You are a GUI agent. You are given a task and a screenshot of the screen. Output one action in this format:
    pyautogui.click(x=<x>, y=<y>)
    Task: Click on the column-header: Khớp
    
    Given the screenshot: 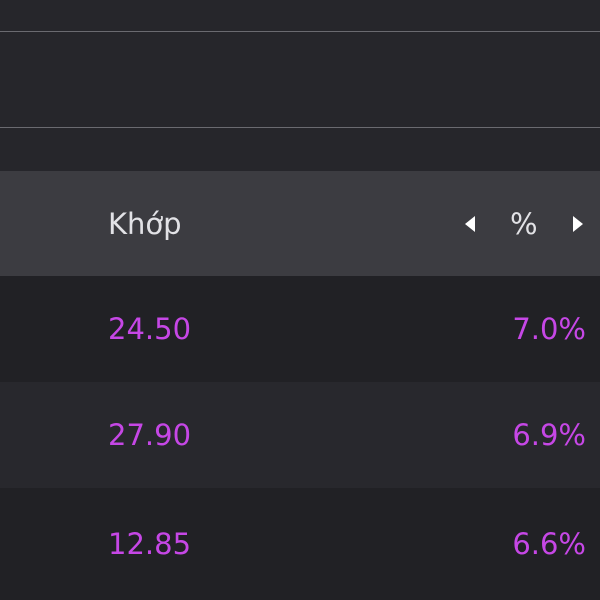 What is the action you would take?
    pyautogui.click(x=145, y=224)
    